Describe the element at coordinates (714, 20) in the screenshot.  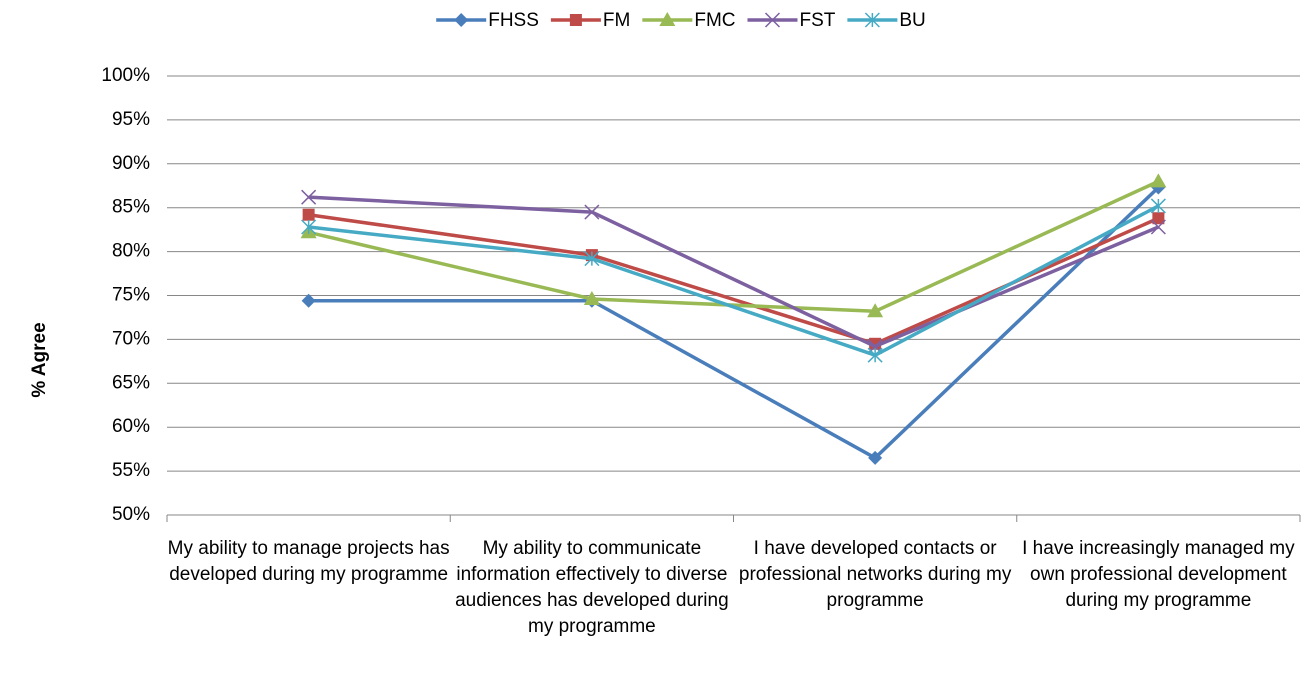
I see `legend-label: FMC` at that location.